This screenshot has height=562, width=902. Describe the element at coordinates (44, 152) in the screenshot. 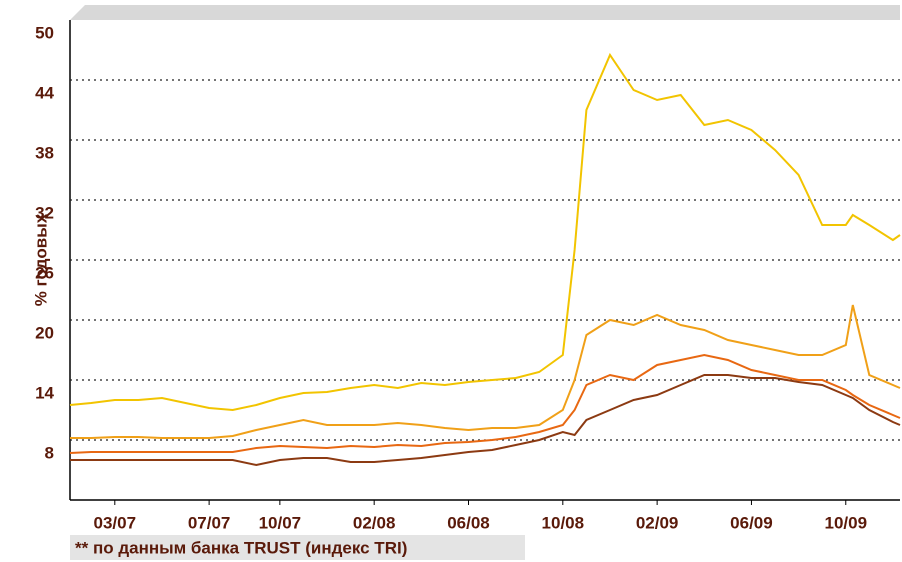

I see `y-tick-label: 38` at that location.